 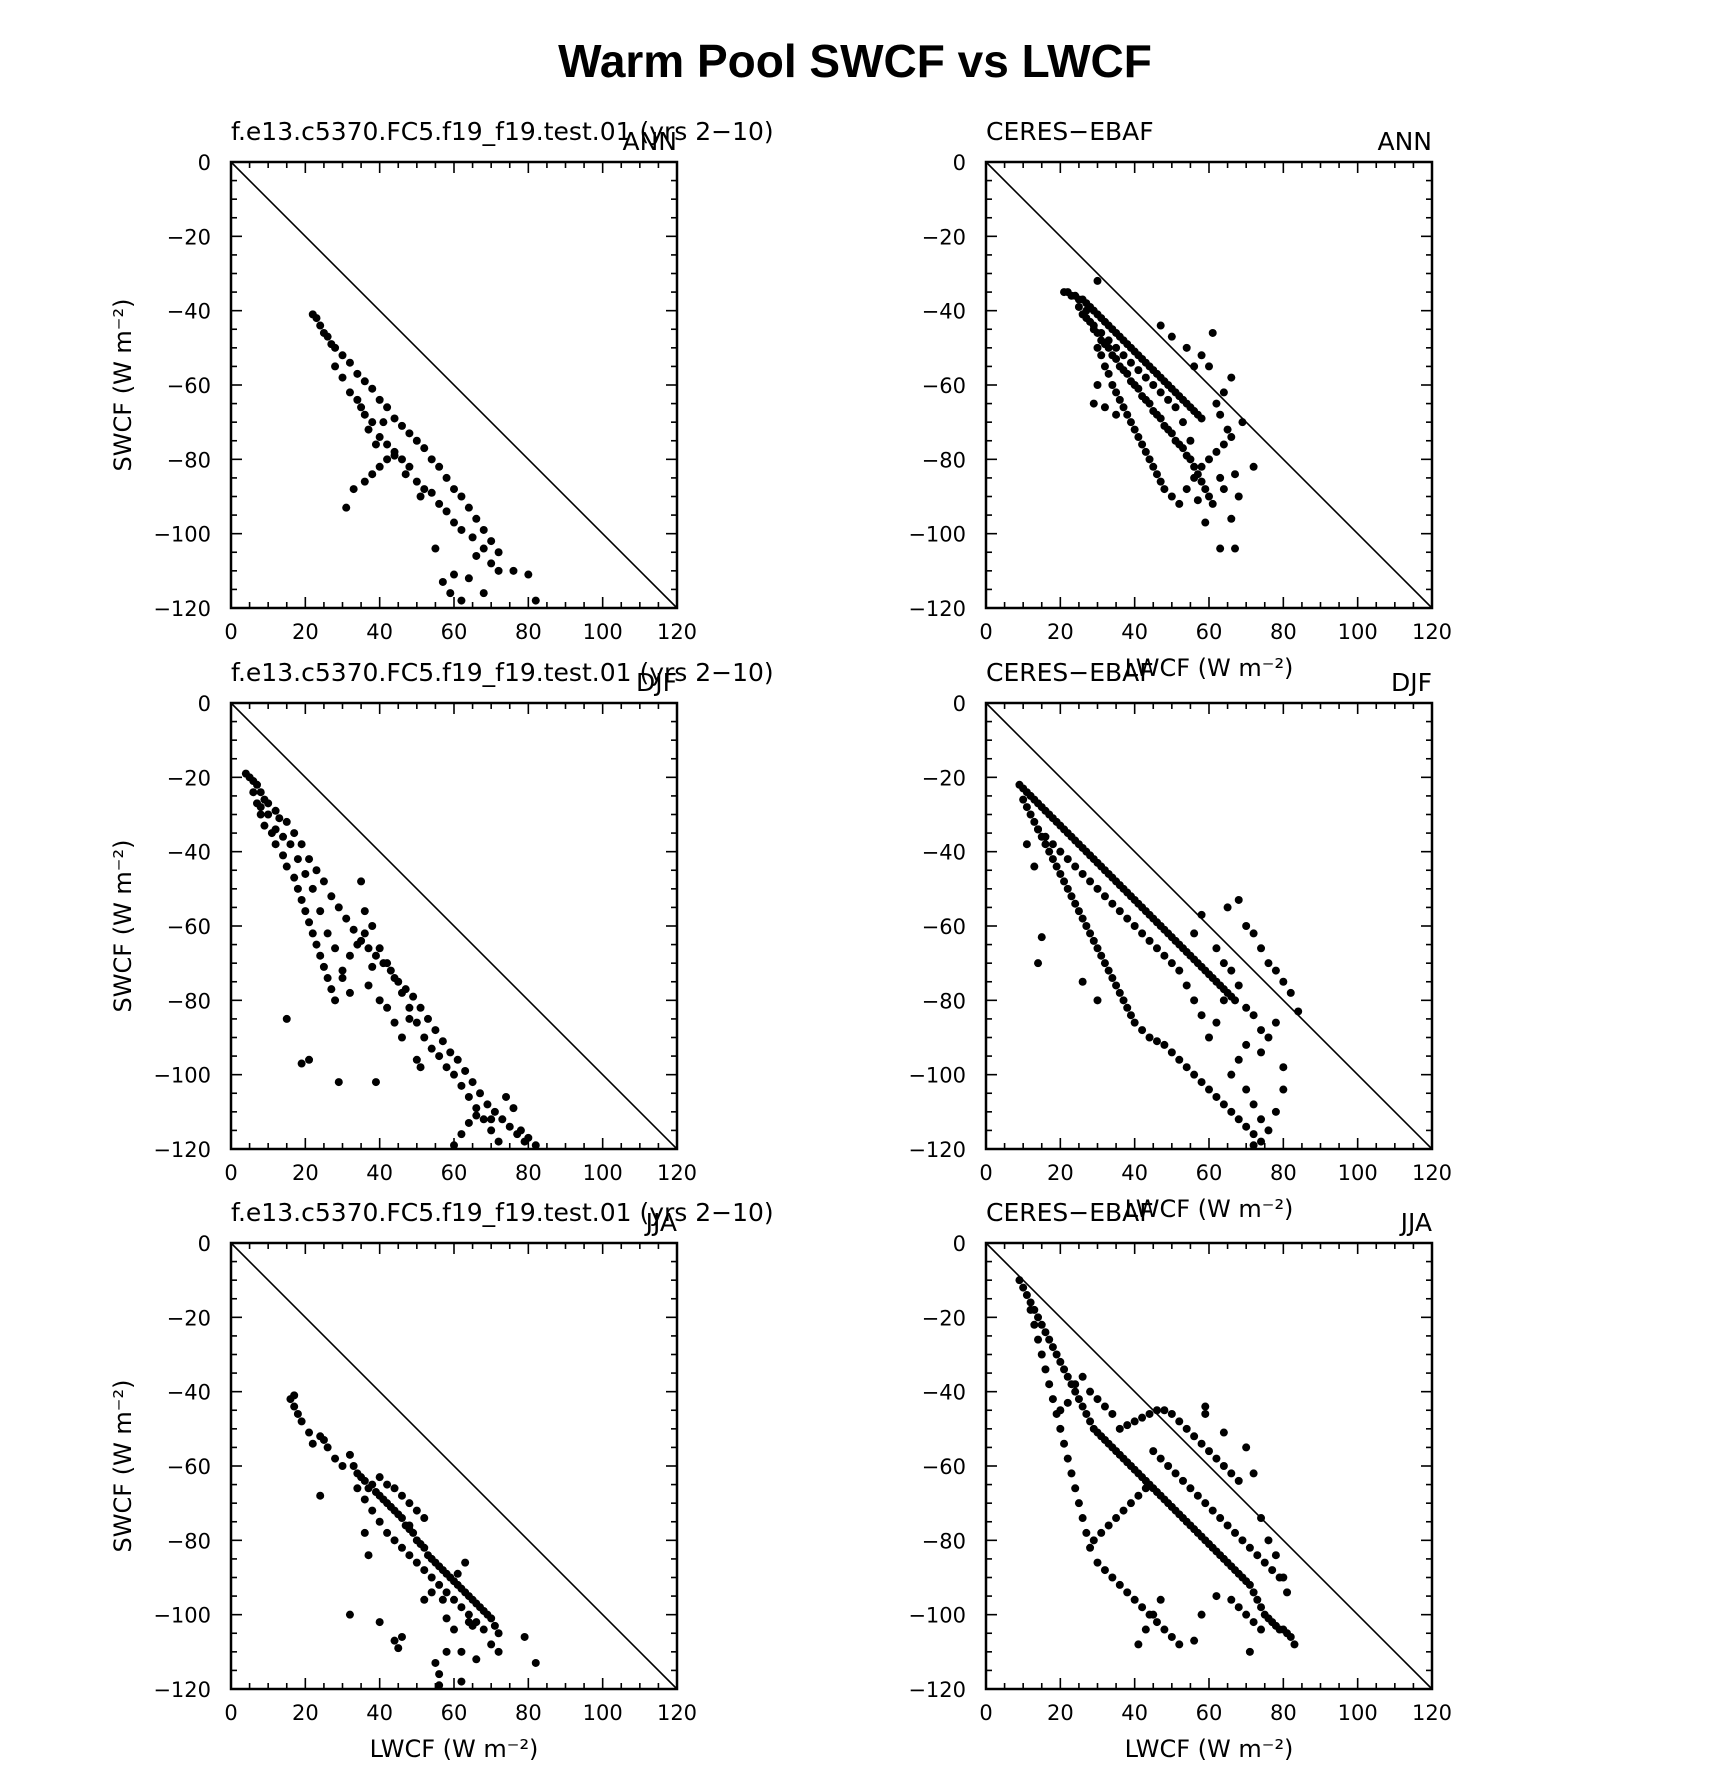 I want to click on y-tick-label: −120, so click(x=937, y=609).